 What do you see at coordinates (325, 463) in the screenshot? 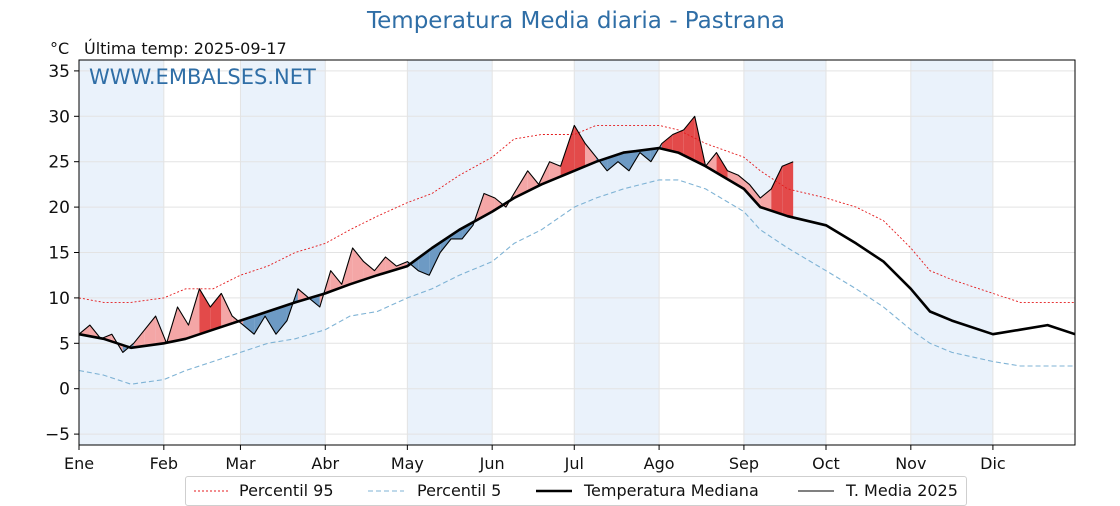
I see `x-tick-label: Abr` at bounding box center [325, 463].